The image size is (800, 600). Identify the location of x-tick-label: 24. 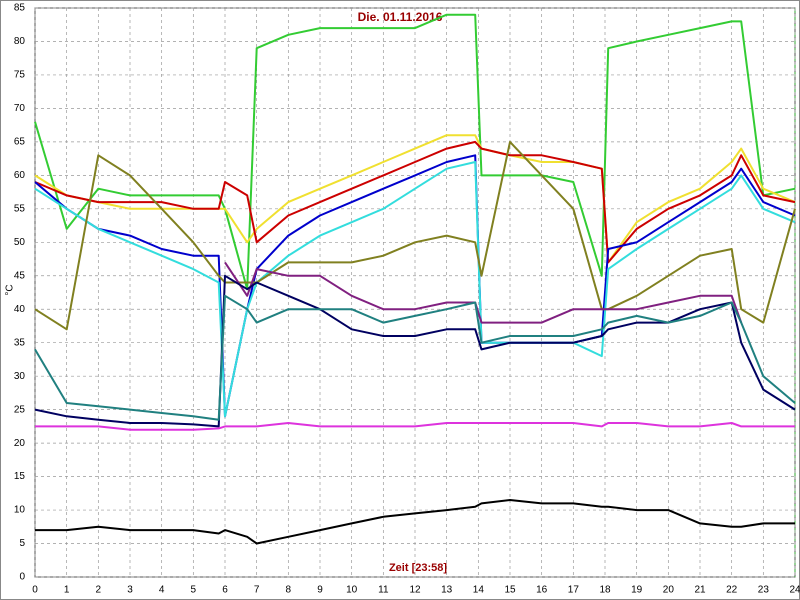
(794, 590).